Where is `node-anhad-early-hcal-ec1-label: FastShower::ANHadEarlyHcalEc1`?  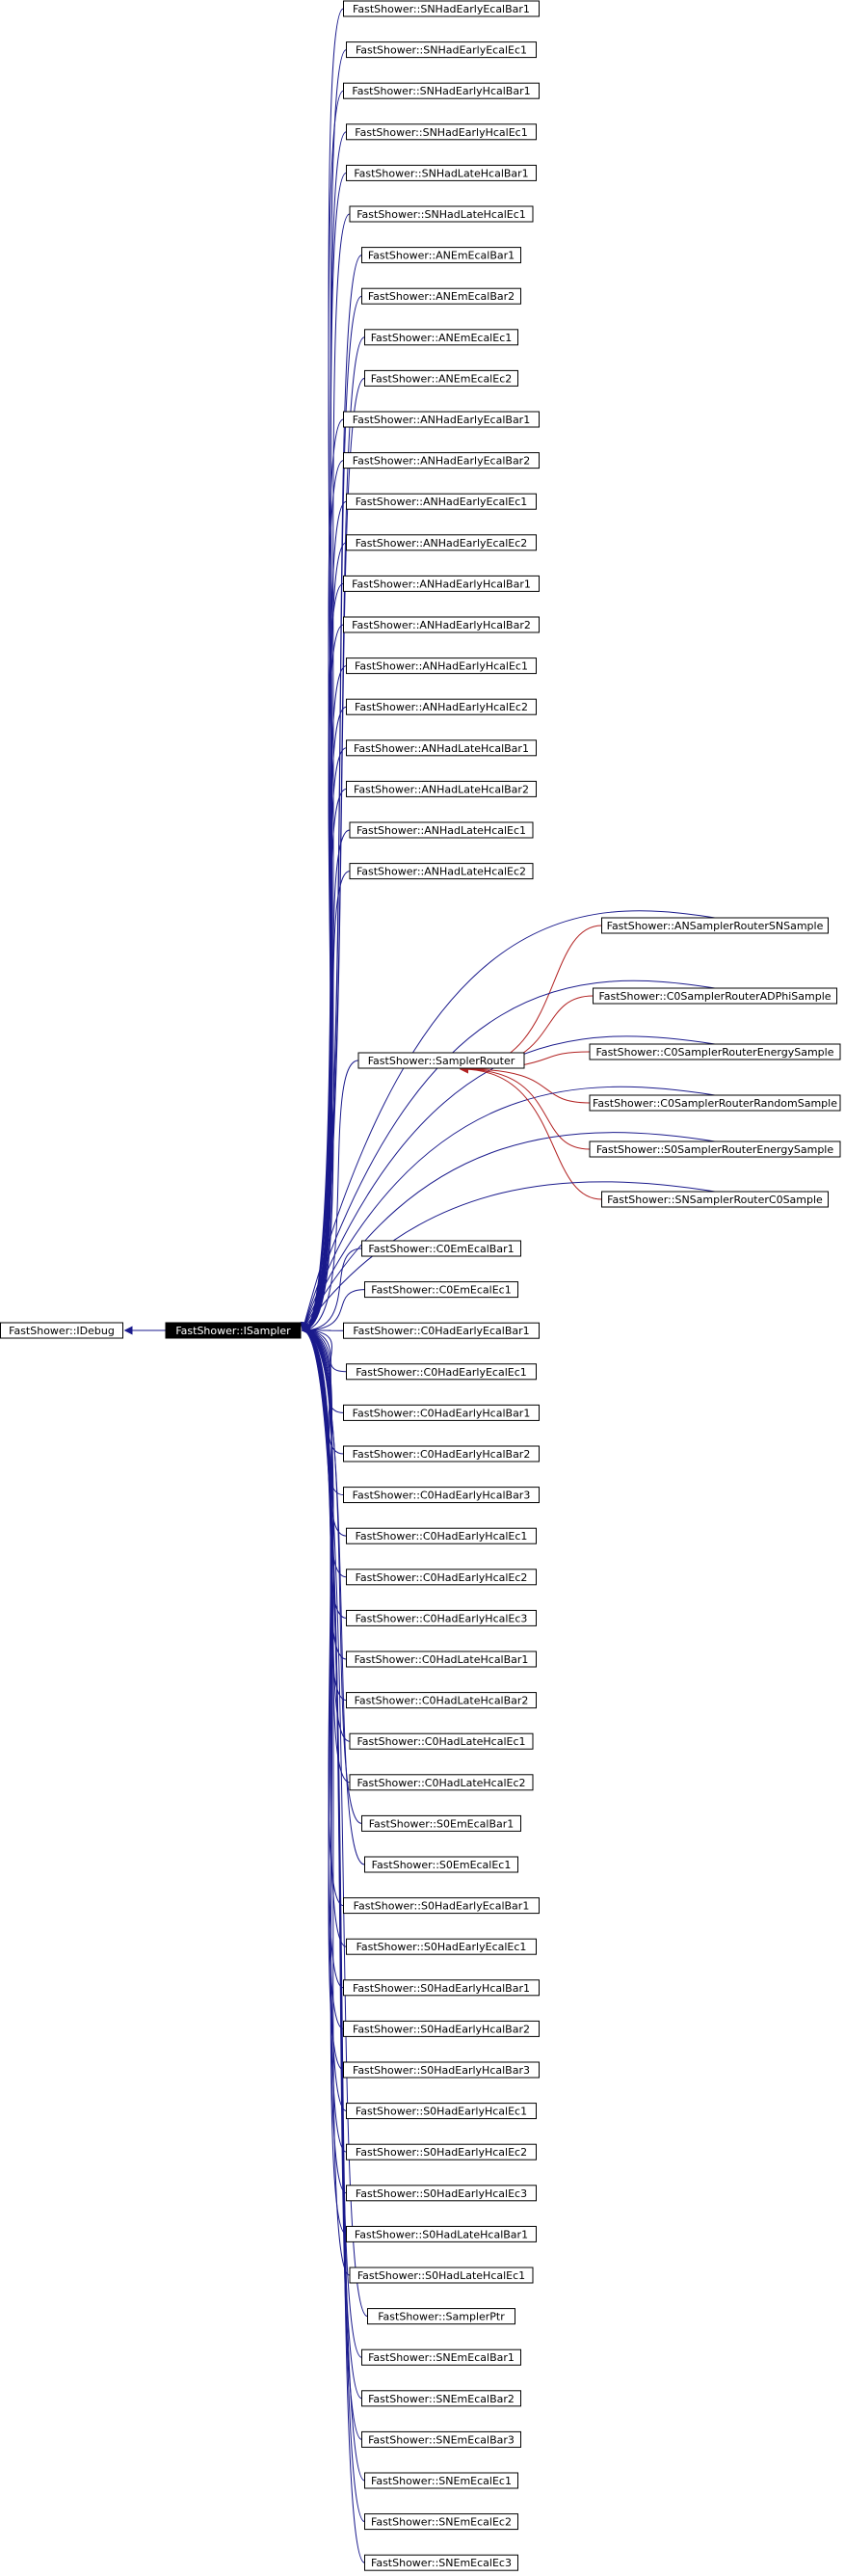
node-anhad-early-hcal-ec1-label: FastShower::ANHadEarlyHcalEc1 is located at coordinates (441, 667).